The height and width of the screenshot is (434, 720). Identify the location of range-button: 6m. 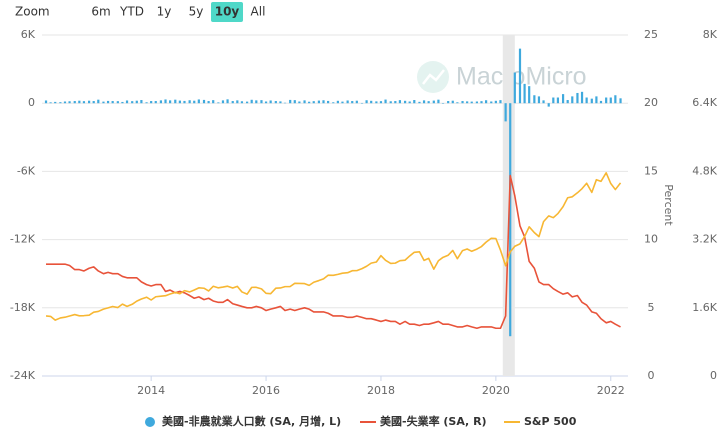
(100, 12).